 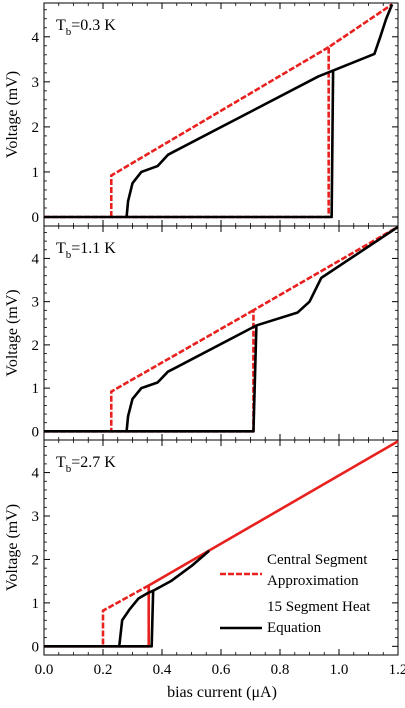 I want to click on x-axis-title: bias current (μA), so click(x=222, y=692).